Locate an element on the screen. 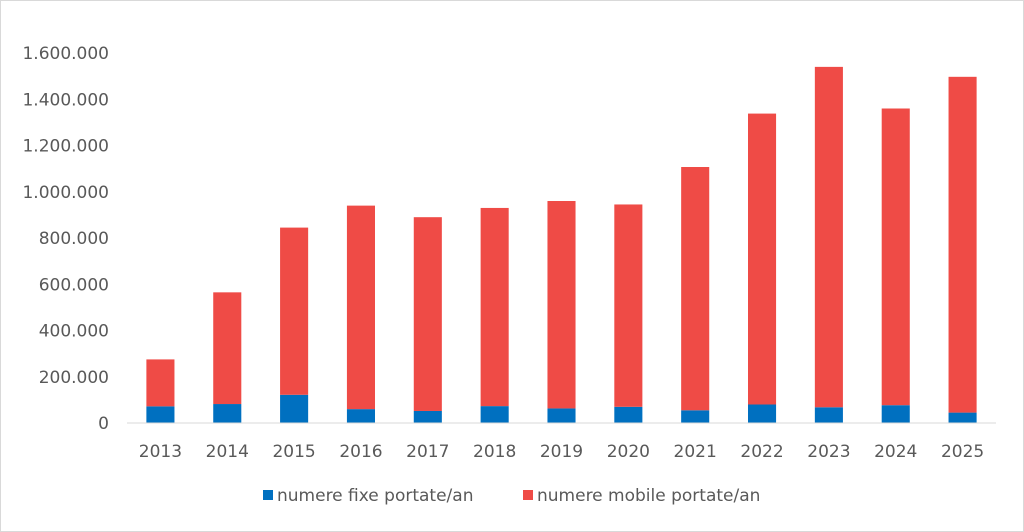 The width and height of the screenshot is (1024, 532). x-tick-label: 2021 is located at coordinates (695, 452).